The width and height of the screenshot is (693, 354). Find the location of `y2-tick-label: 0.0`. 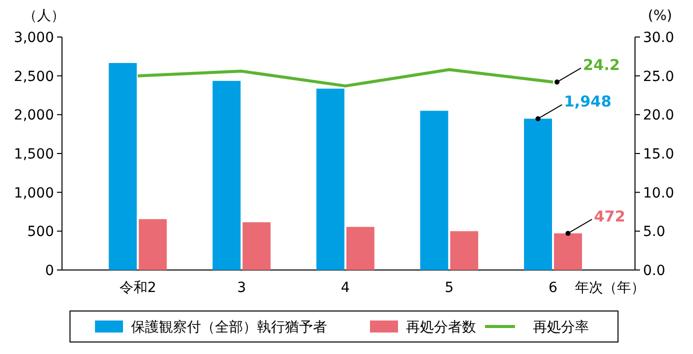

y2-tick-label: 0.0 is located at coordinates (654, 271).